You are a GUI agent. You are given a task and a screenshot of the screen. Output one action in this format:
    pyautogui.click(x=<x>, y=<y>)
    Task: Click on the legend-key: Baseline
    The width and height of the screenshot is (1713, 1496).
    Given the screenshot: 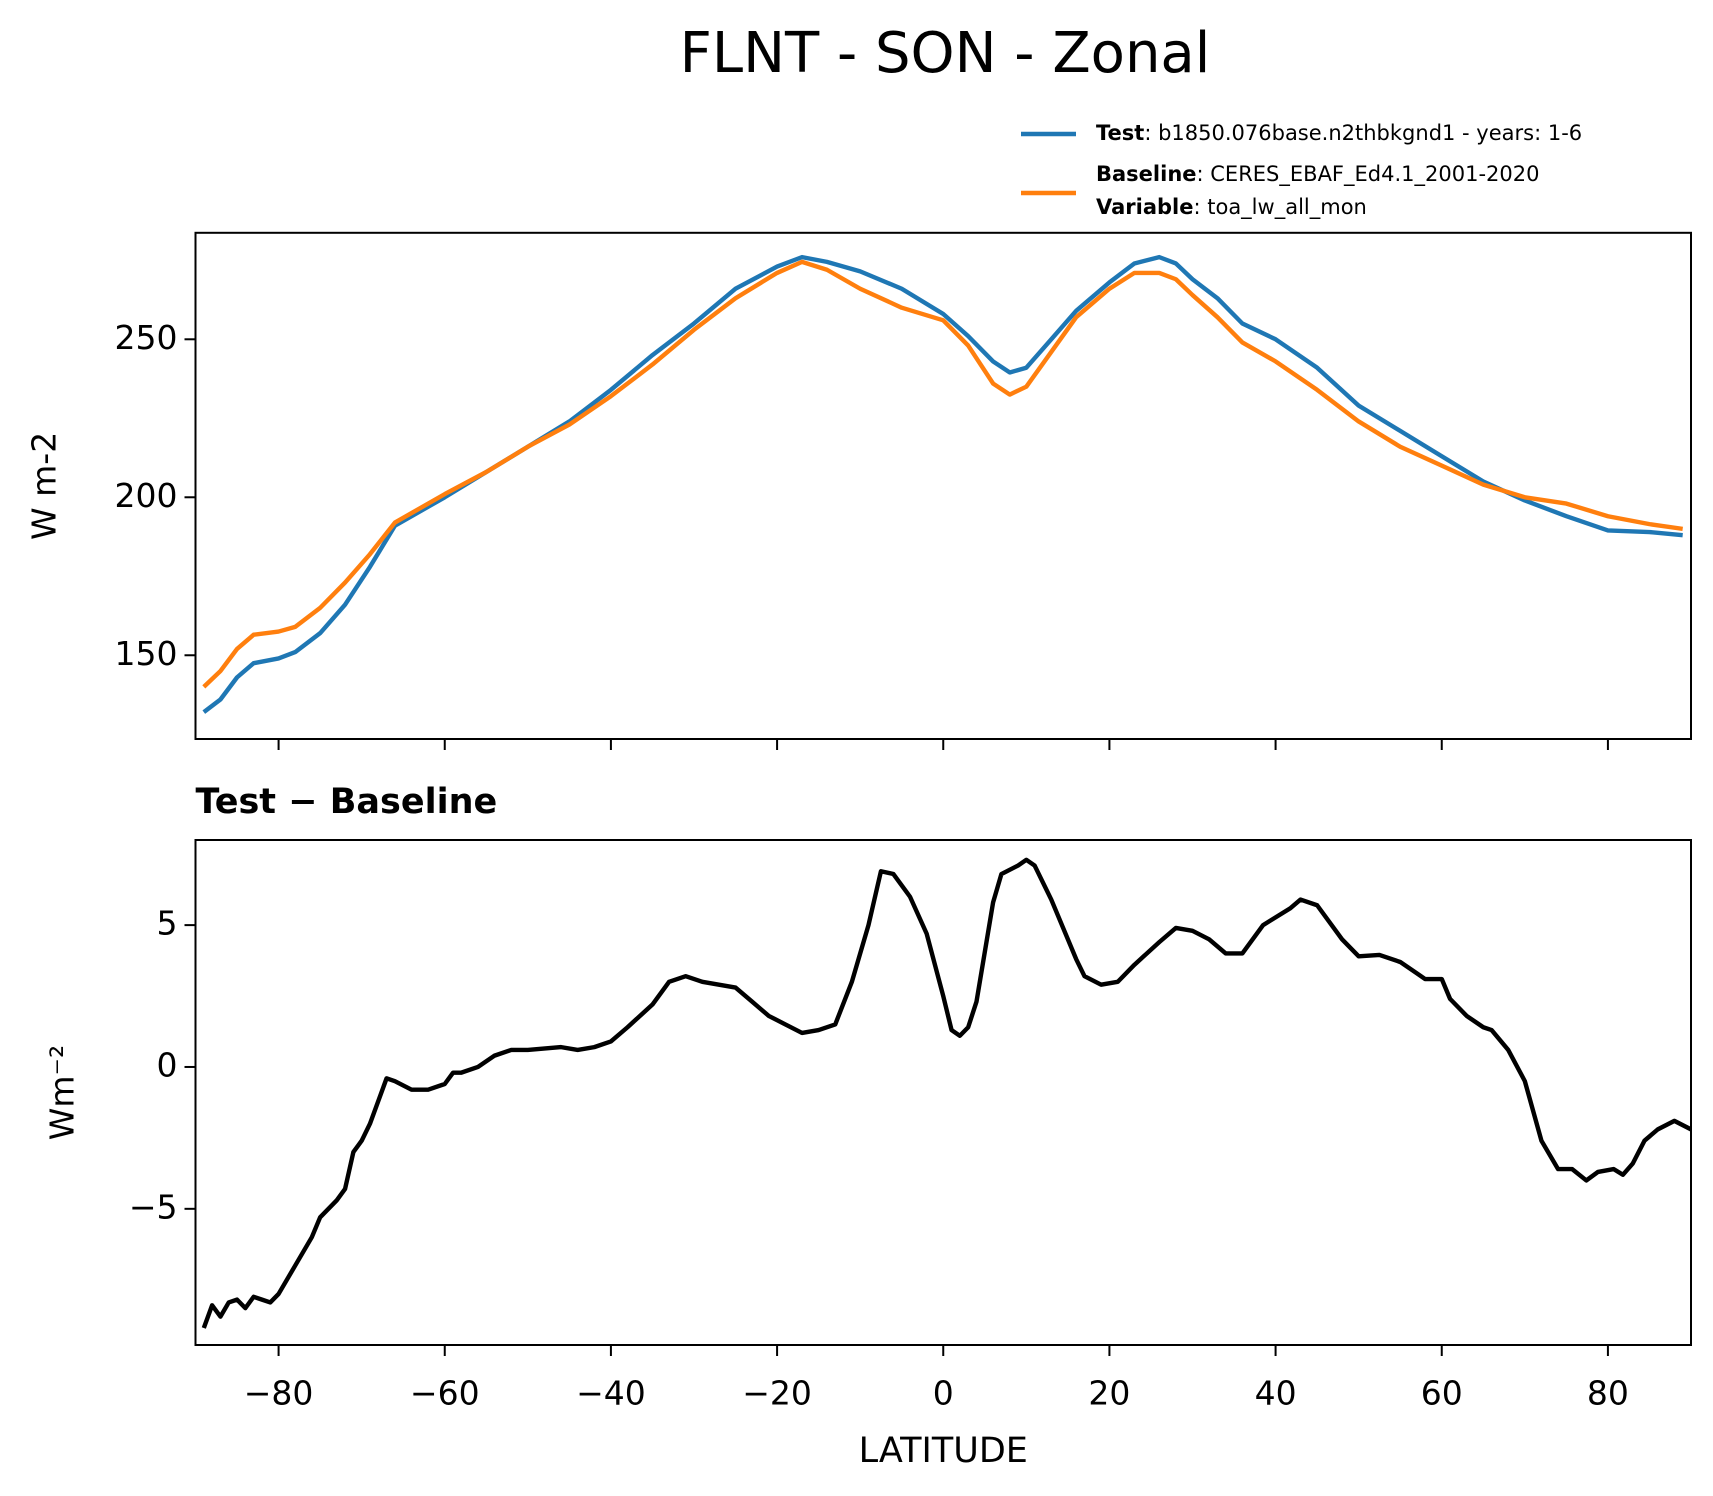 What is the action you would take?
    pyautogui.click(x=1146, y=174)
    